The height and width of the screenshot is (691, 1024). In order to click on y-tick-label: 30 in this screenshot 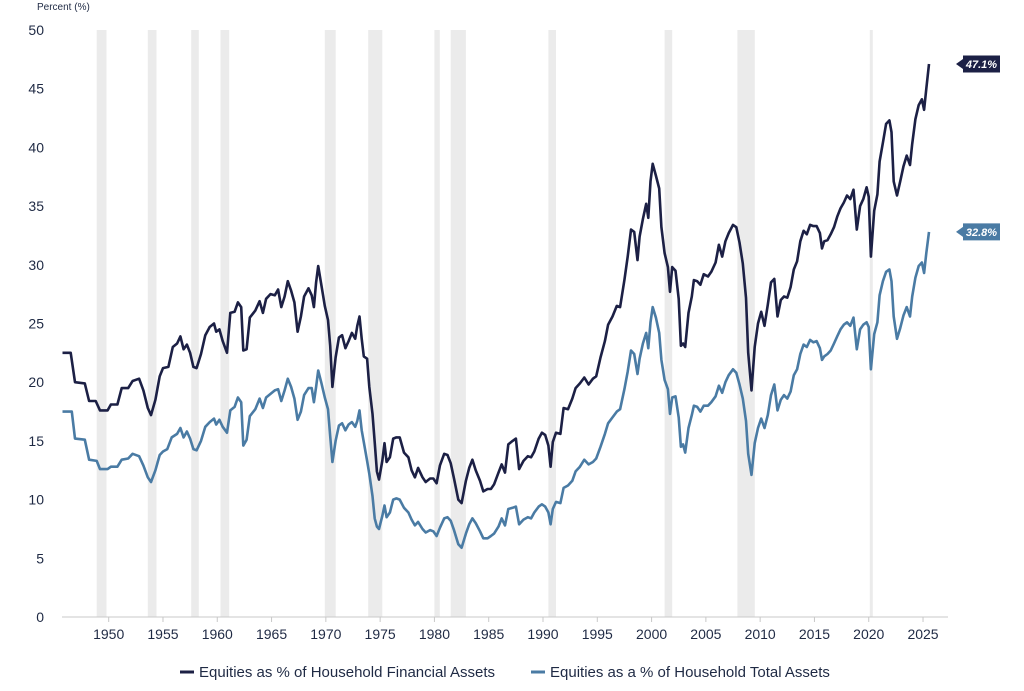, I will do `click(36, 265)`.